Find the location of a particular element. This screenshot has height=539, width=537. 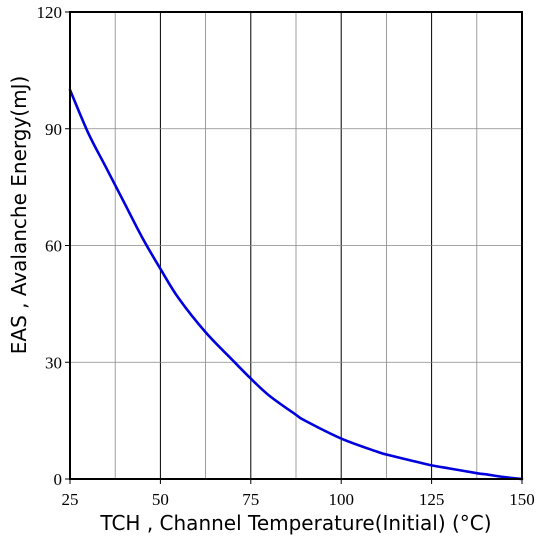

y-tick-label: 90 is located at coordinates (53, 129).